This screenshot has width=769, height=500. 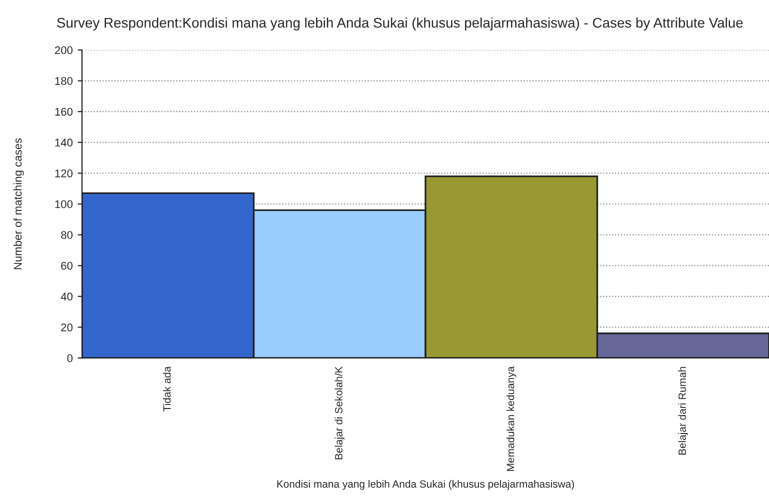 What do you see at coordinates (400, 24) in the screenshot?
I see `chart-title: Survey Respondent:Kondisi mana yang lebih Anda Sukai (khusus pelajarmahasiswa) - Cases by Attribute Value` at bounding box center [400, 24].